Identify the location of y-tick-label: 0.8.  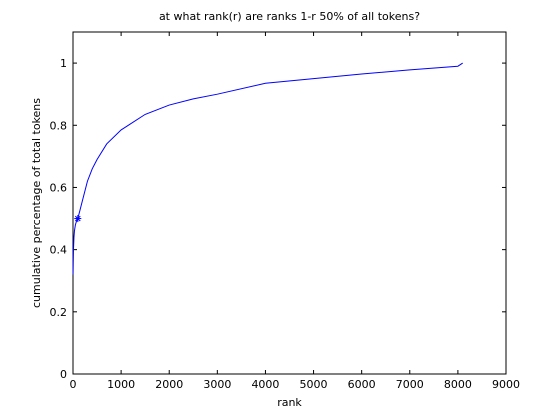
(59, 125).